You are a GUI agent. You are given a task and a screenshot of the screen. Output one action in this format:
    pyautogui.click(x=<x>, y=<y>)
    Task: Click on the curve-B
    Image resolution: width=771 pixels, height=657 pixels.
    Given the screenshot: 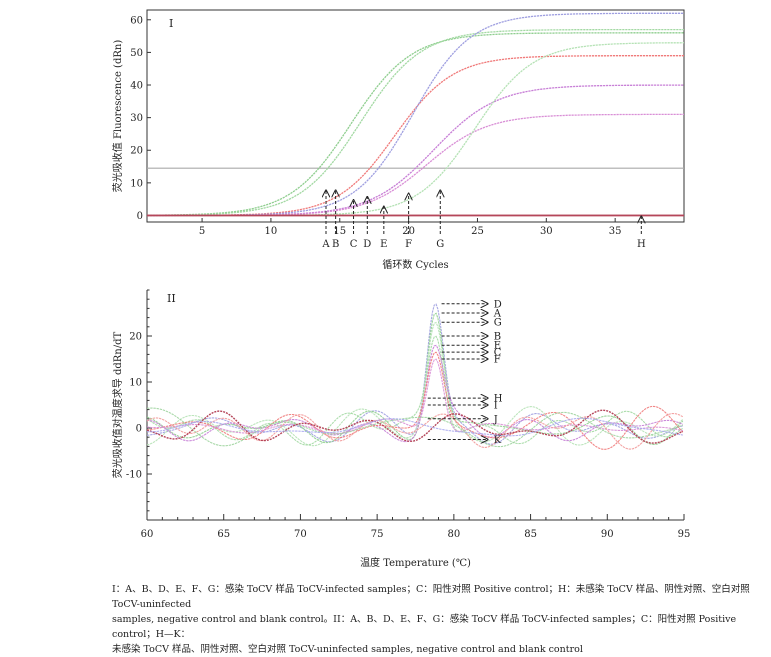 What is the action you would take?
    pyautogui.click(x=415, y=390)
    